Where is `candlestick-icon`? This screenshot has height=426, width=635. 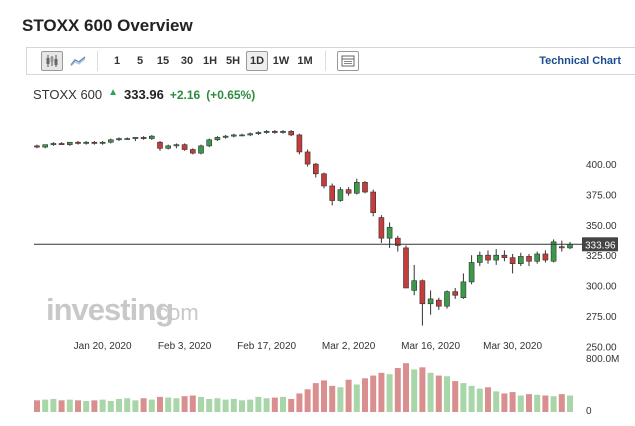 candlestick-icon is located at coordinates (52, 61).